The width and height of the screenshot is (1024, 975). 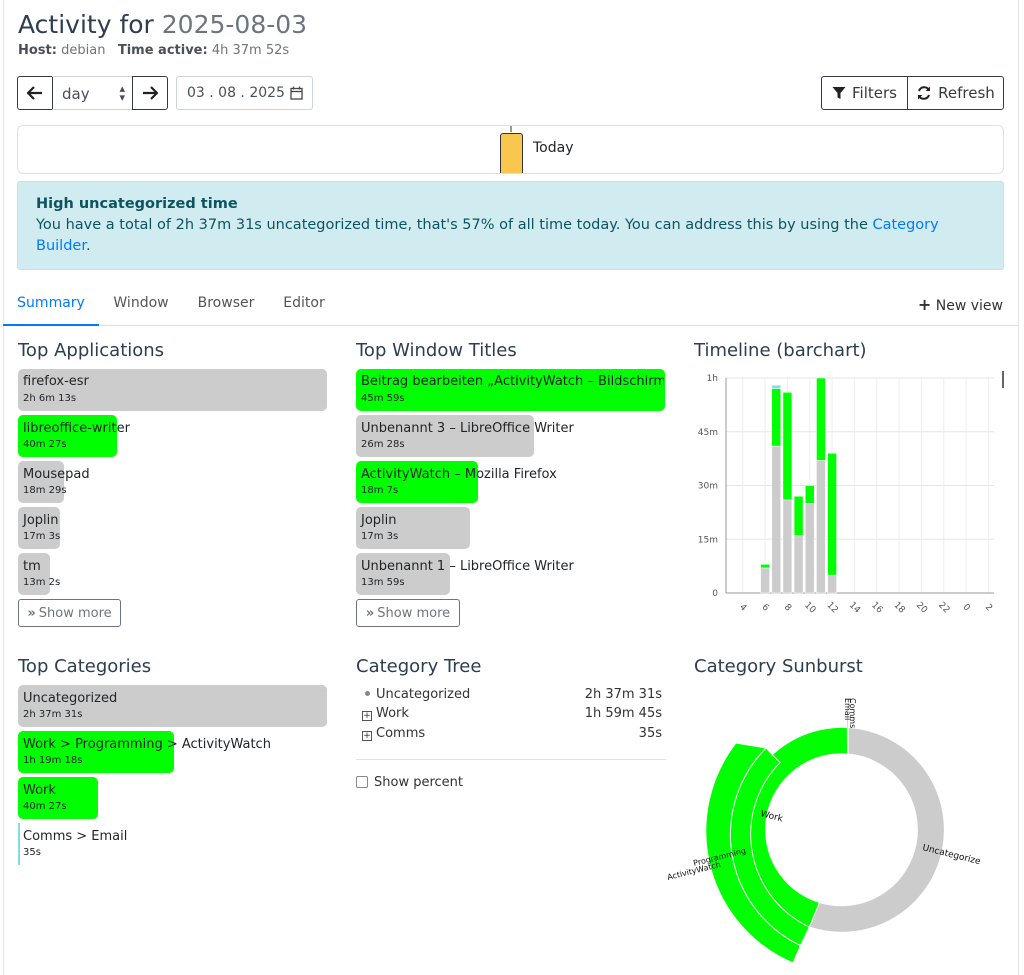 What do you see at coordinates (234, 24) in the screenshot?
I see `title-date: 2025-08-03` at bounding box center [234, 24].